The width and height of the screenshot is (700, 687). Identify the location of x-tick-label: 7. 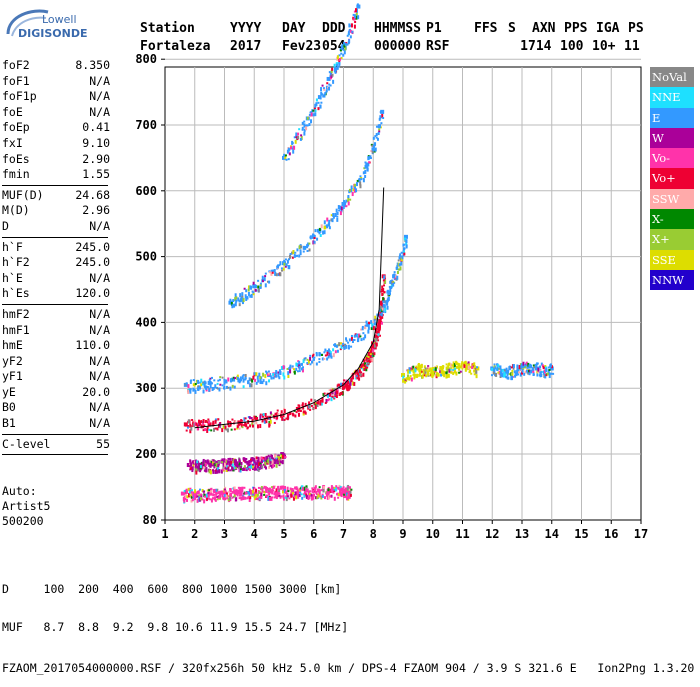
(343, 534).